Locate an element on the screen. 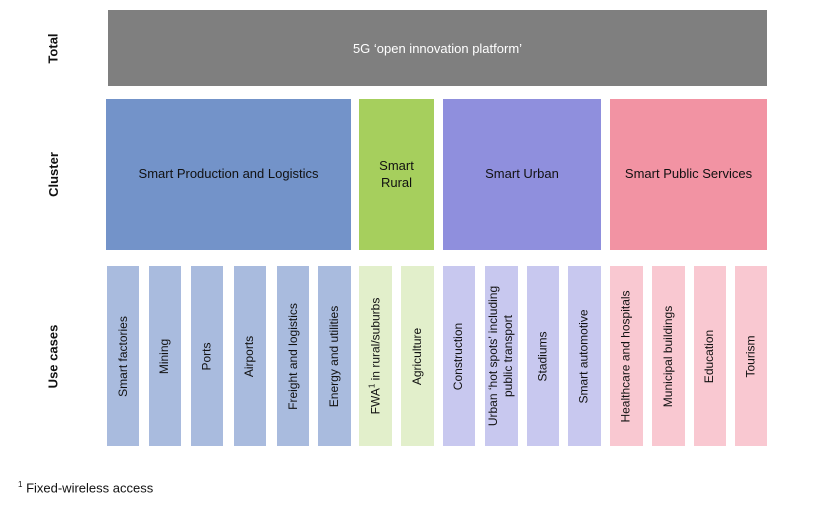 The width and height of the screenshot is (817, 506). total-platform-label: 5G ‘open innovation platform’ is located at coordinates (437, 48).